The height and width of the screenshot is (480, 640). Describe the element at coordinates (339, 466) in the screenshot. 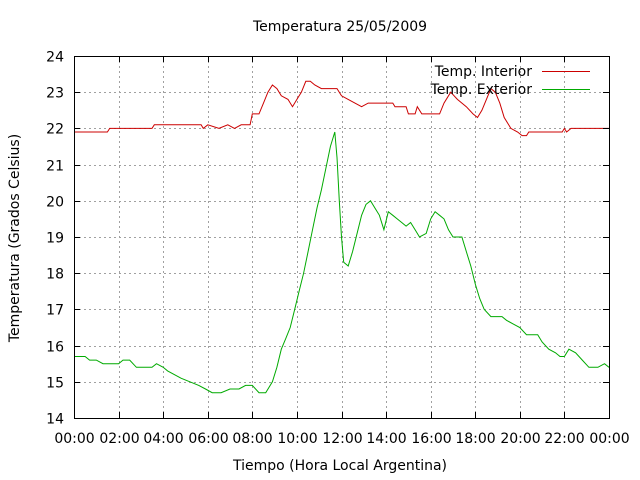

I see `x-axis-label: Tiempo (Hora Local Argentina)` at that location.